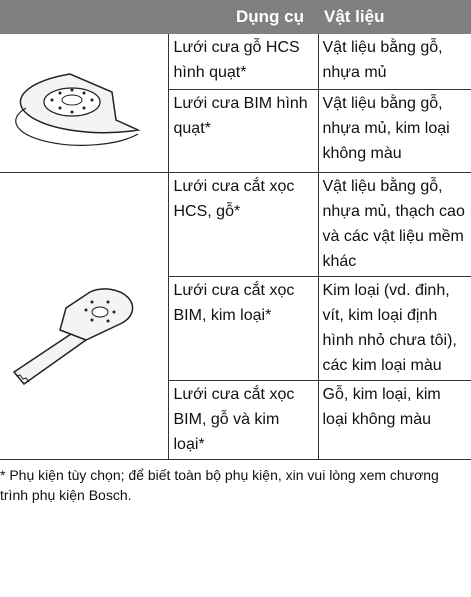  I want to click on image-cell, so click(84, 103).